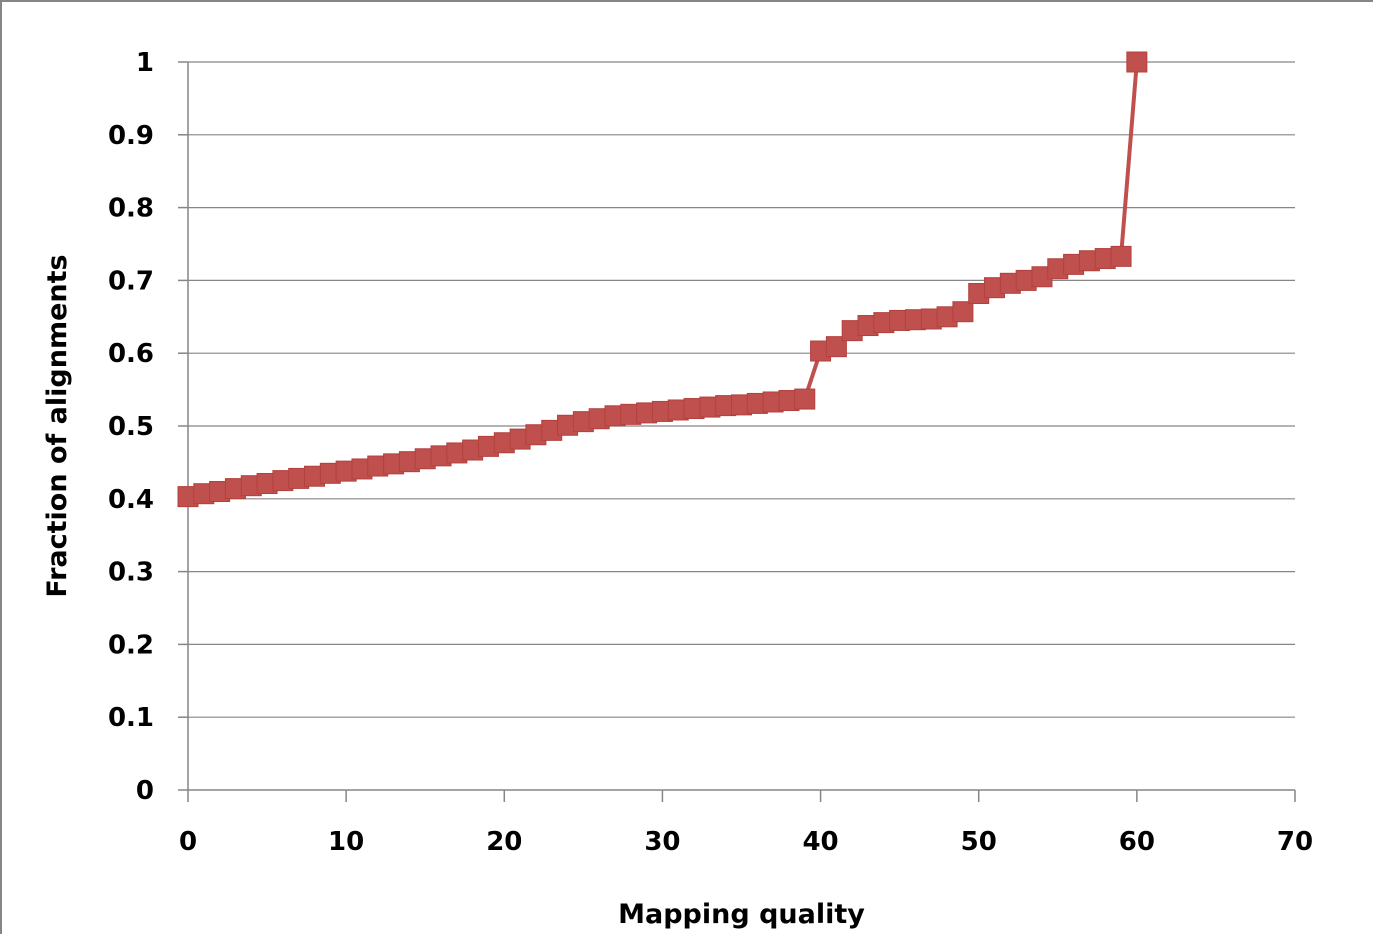  I want to click on y-tick-label: 0.4, so click(131, 500).